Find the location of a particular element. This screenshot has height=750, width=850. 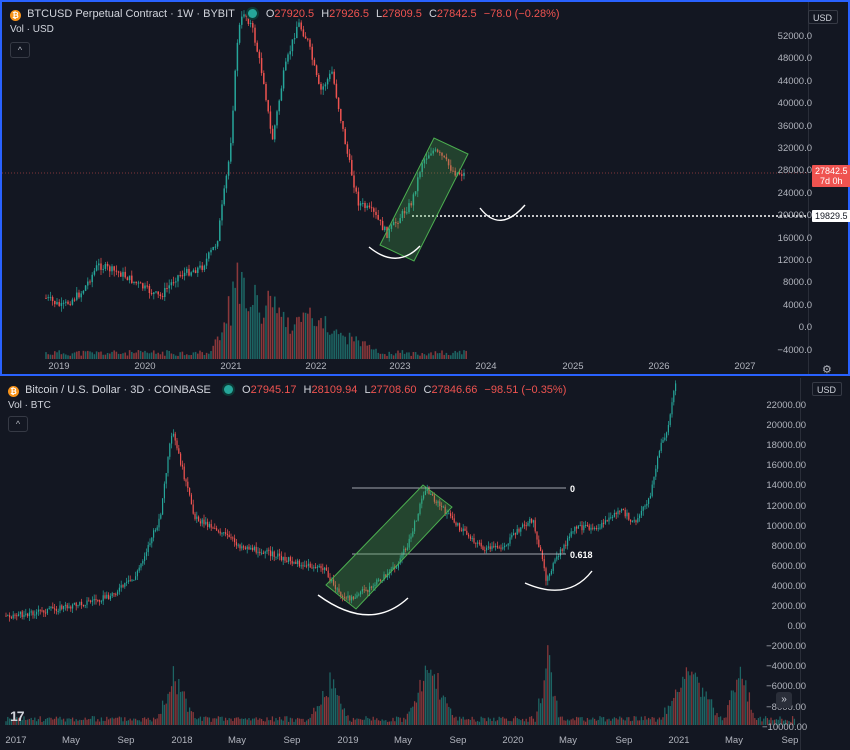

gear-icon: ⚙ is located at coordinates (827, 370).